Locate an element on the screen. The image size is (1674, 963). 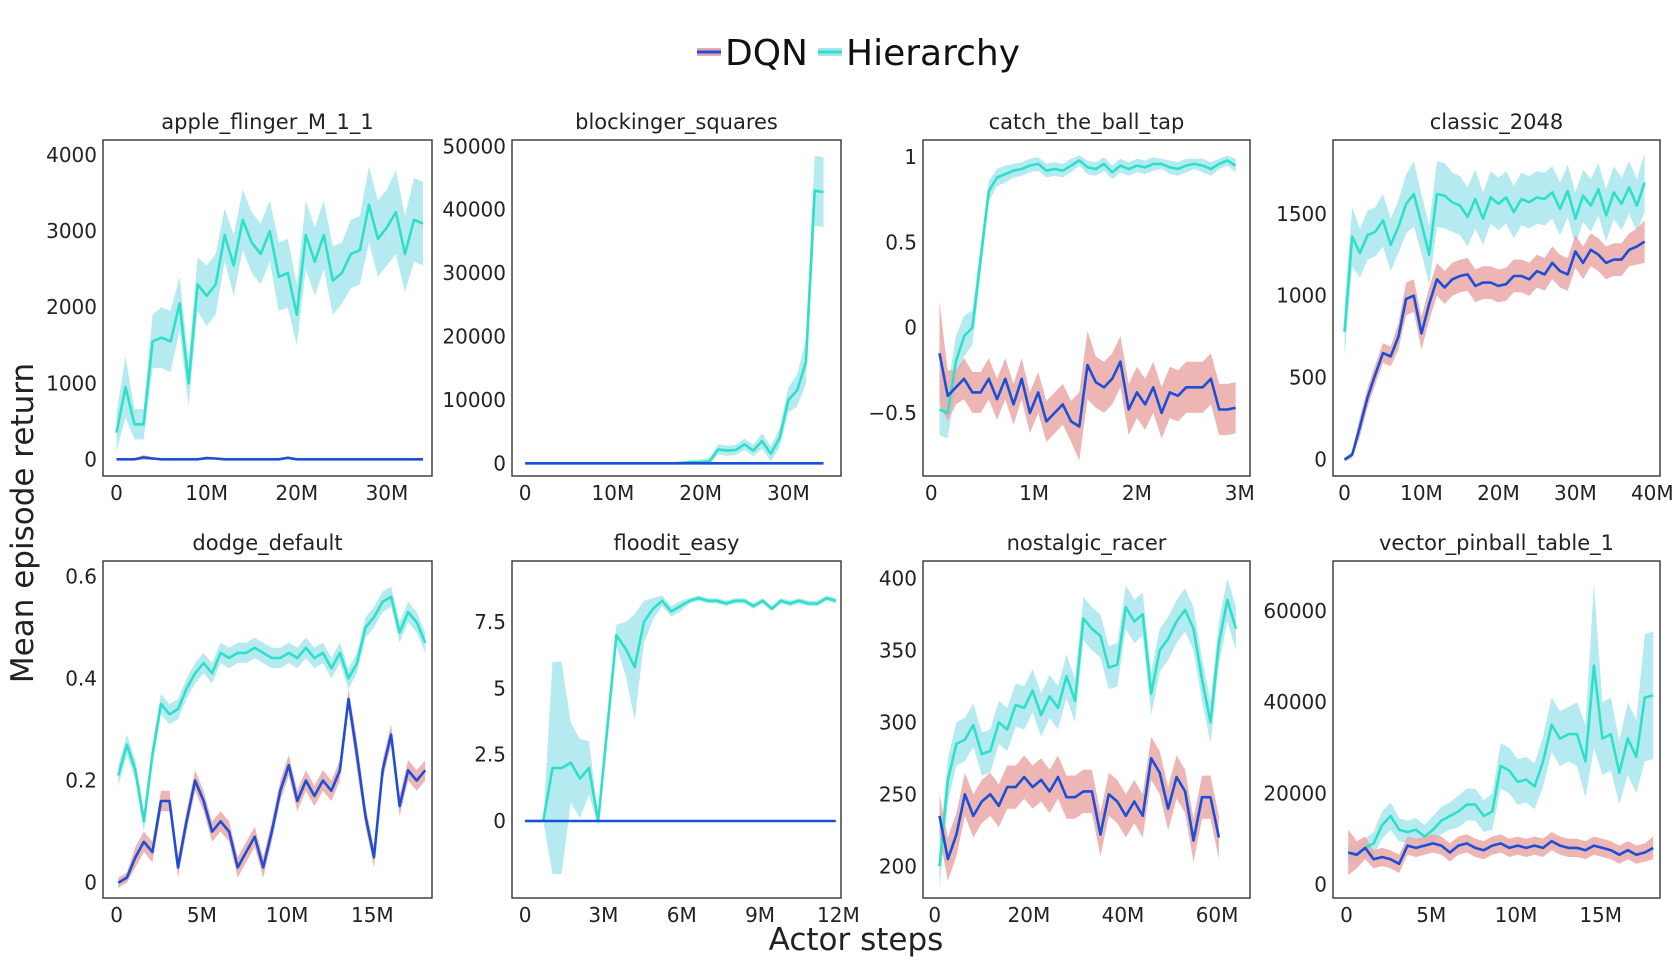
panel-title: nostalgic_racer is located at coordinates (1087, 543).